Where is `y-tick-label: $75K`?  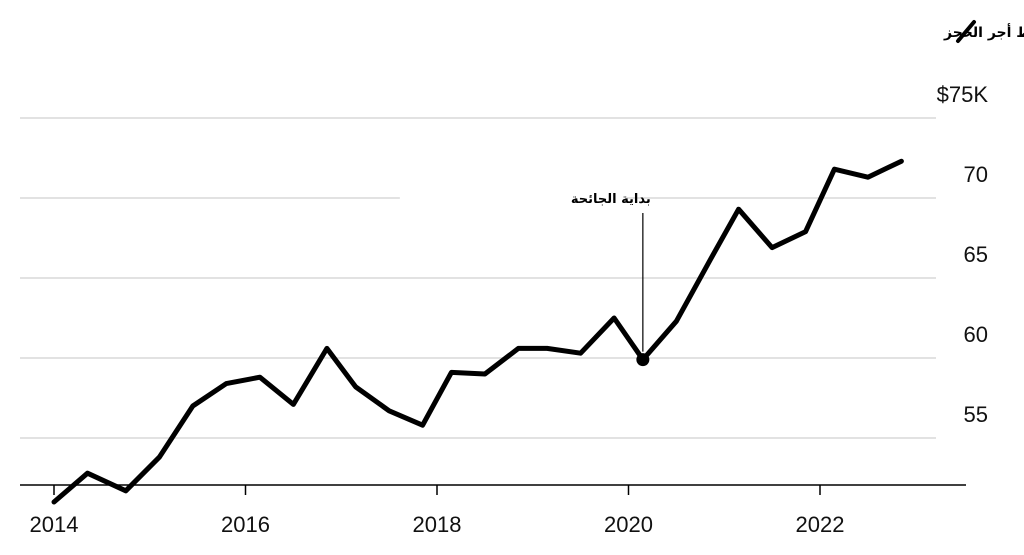
y-tick-label: $75K is located at coordinates (963, 94).